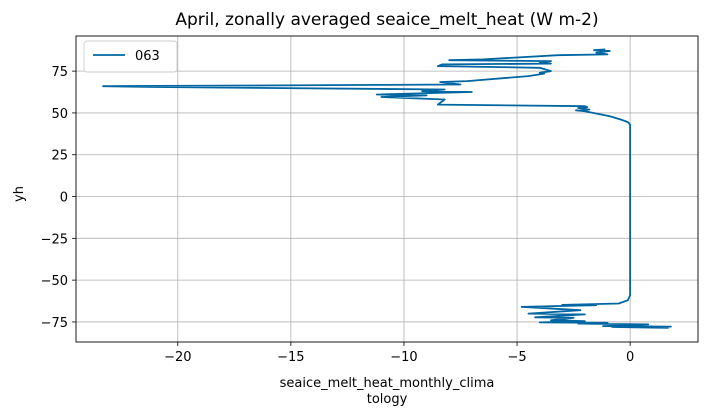 The height and width of the screenshot is (415, 705). I want to click on y-tick-label: −75, so click(54, 323).